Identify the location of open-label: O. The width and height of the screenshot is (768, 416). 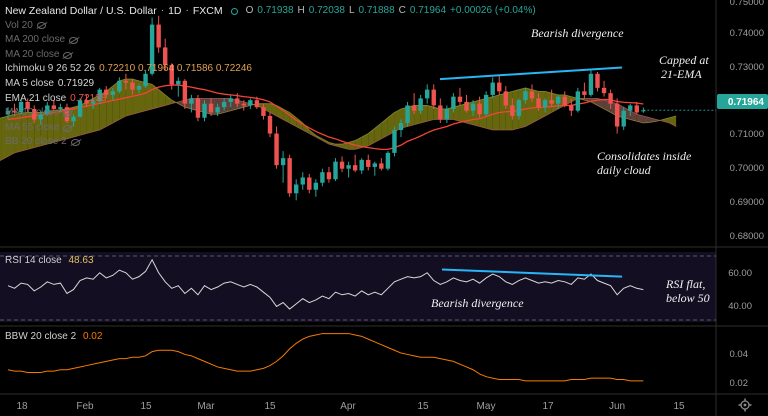
(249, 10).